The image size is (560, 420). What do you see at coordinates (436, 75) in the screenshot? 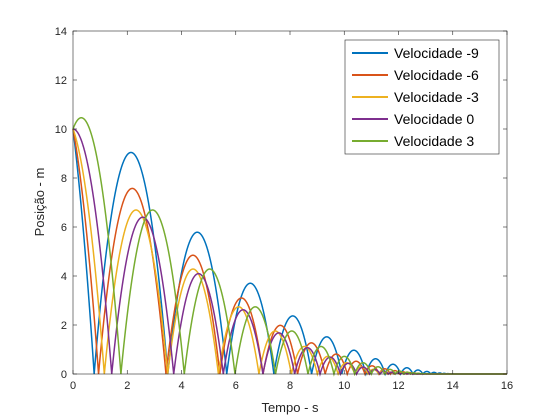
I see `legend-label-1: Velocidade -6` at bounding box center [436, 75].